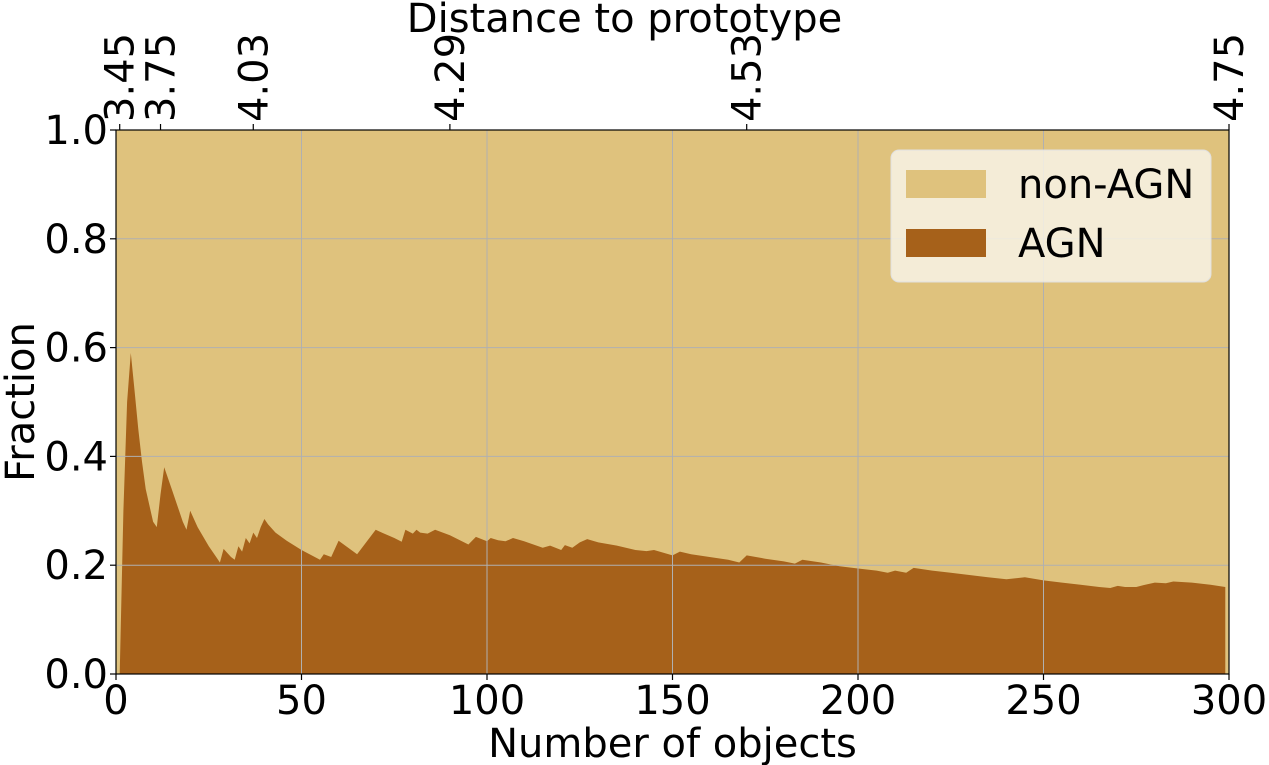 Image resolution: width=1269 pixels, height=765 pixels. I want to click on x-tick-label: 0, so click(115, 701).